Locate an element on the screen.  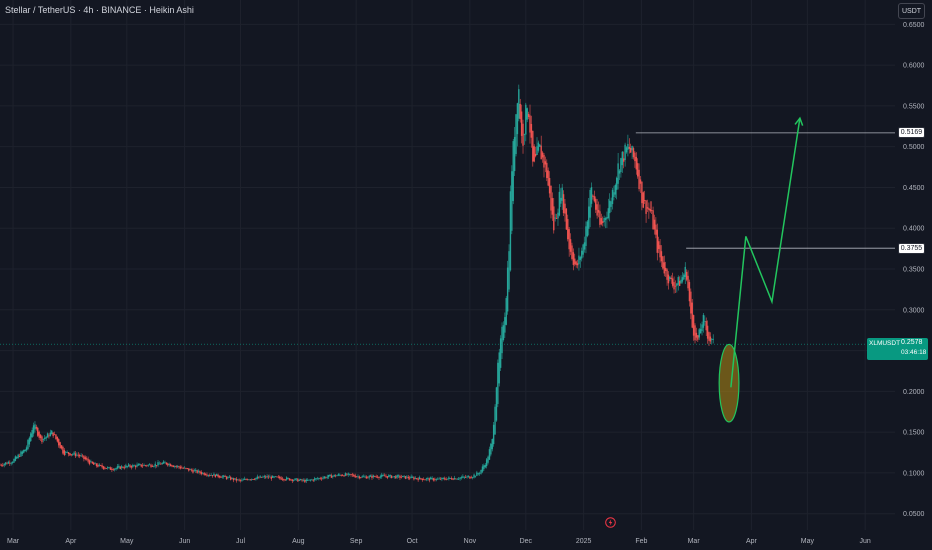
time-tick-label: May is located at coordinates (808, 541).